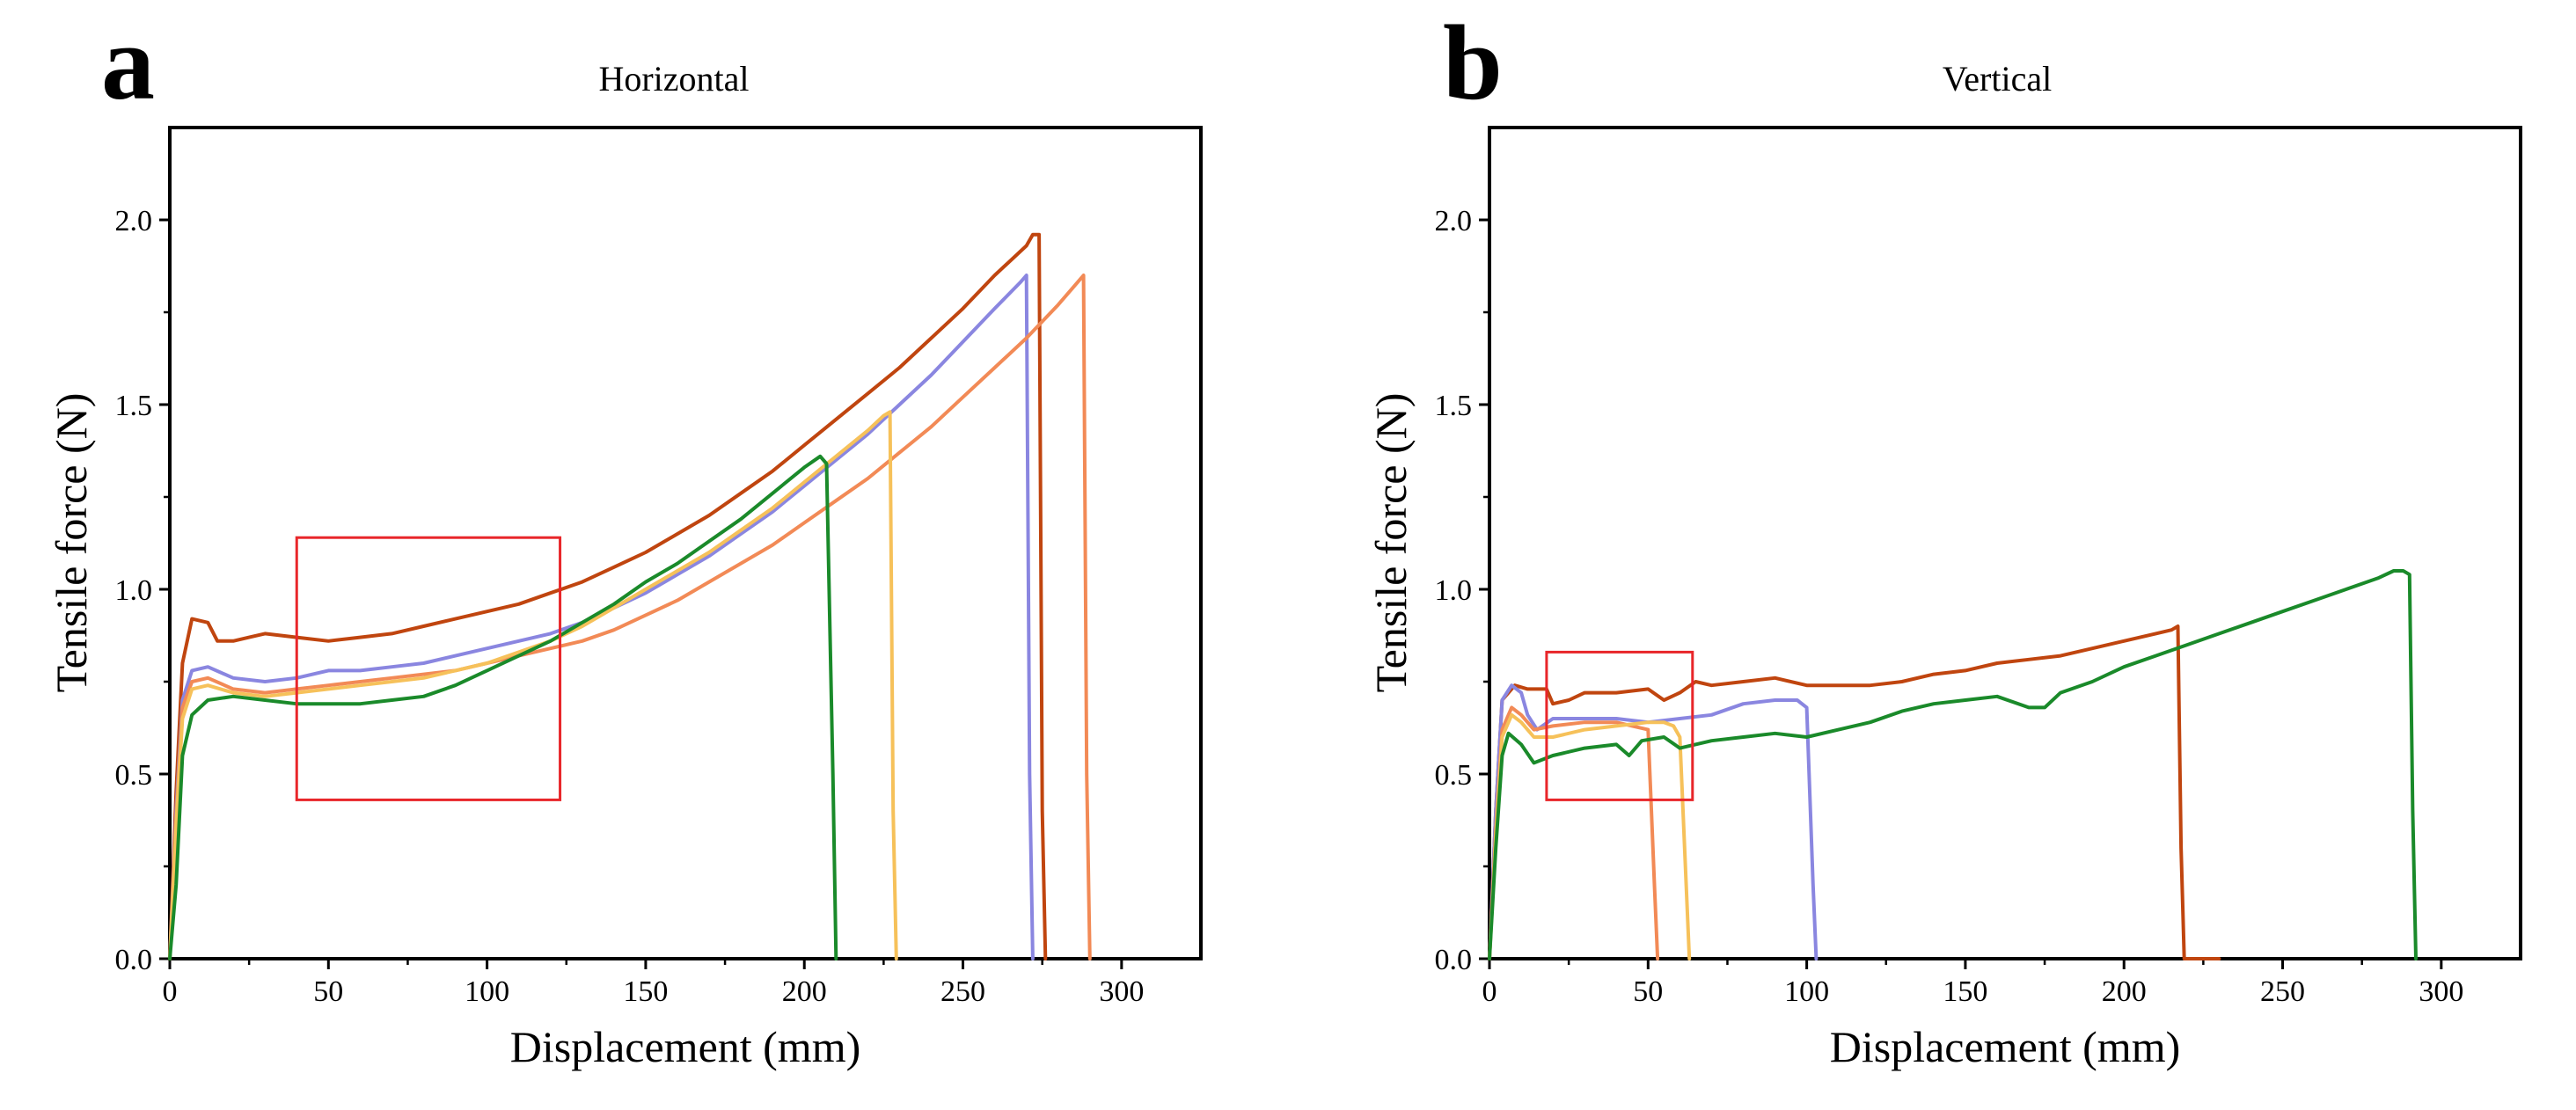 The width and height of the screenshot is (2576, 1110). Describe the element at coordinates (673, 79) in the screenshot. I see `chart-title: Horizontal` at that location.